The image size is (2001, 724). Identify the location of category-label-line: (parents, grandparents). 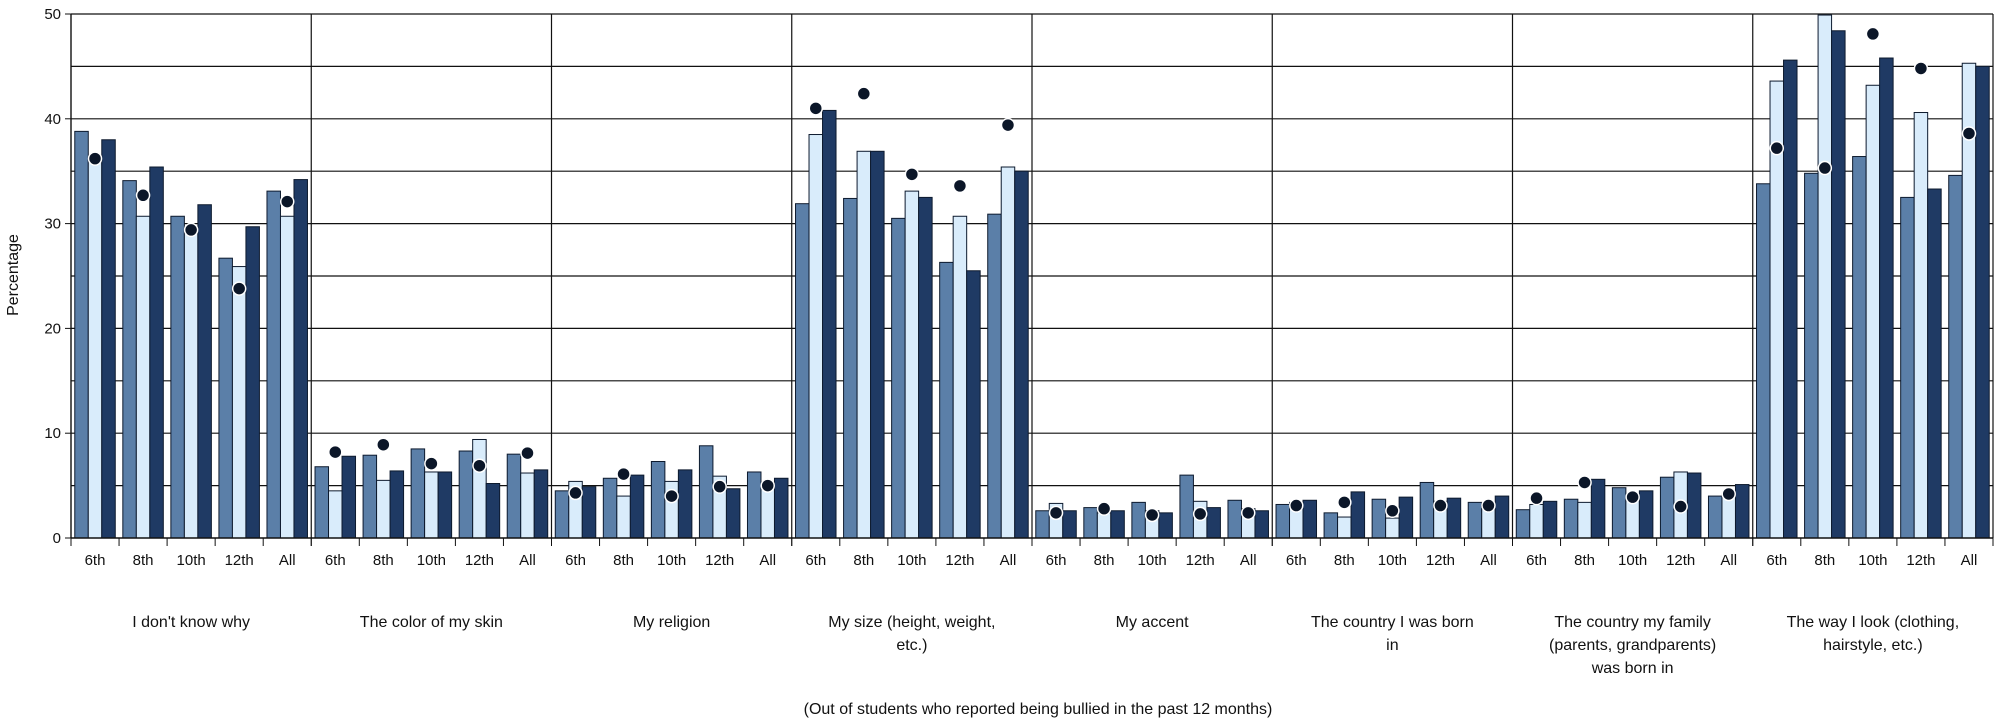
(1632, 645).